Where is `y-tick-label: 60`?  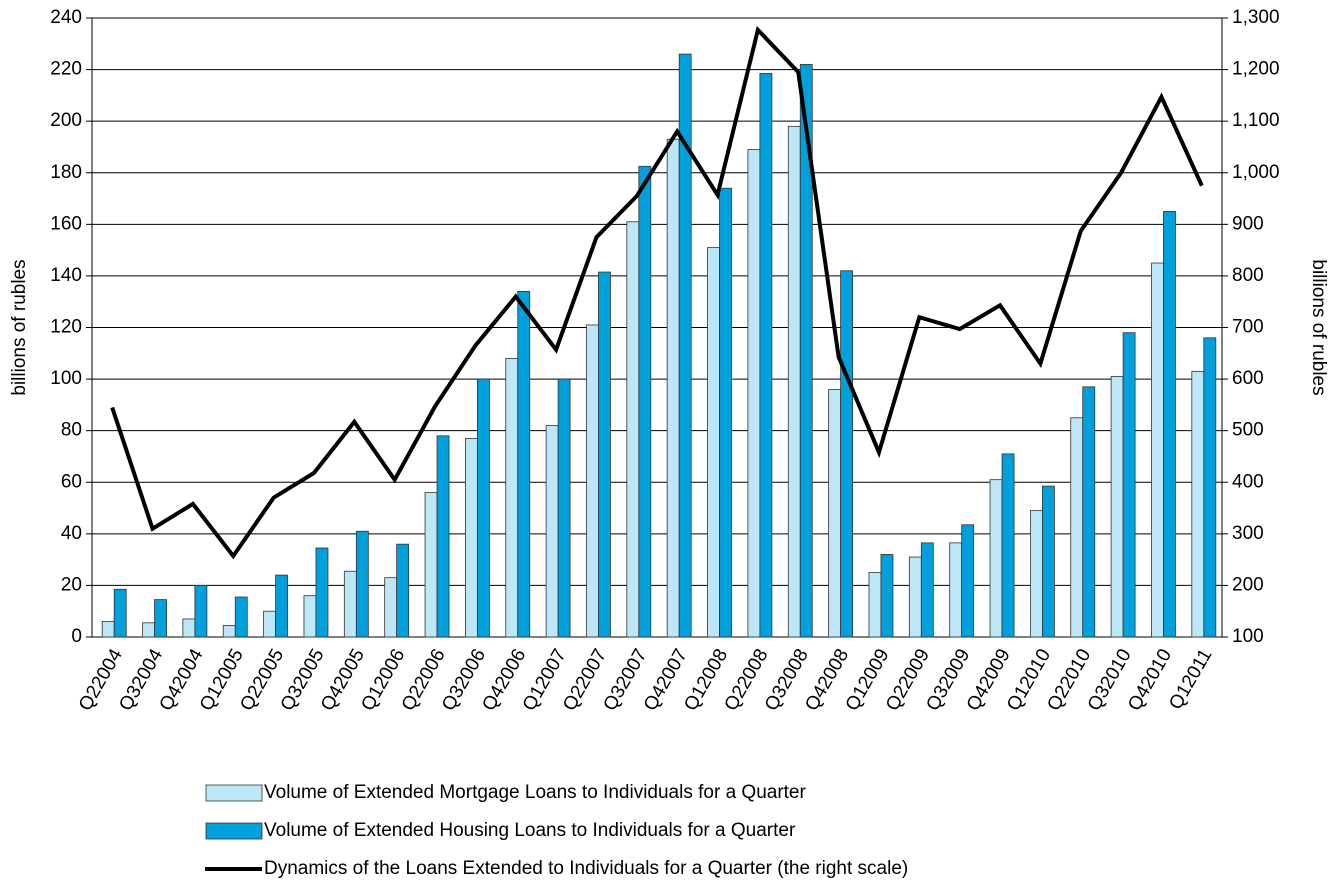 y-tick-label: 60 is located at coordinates (71, 481).